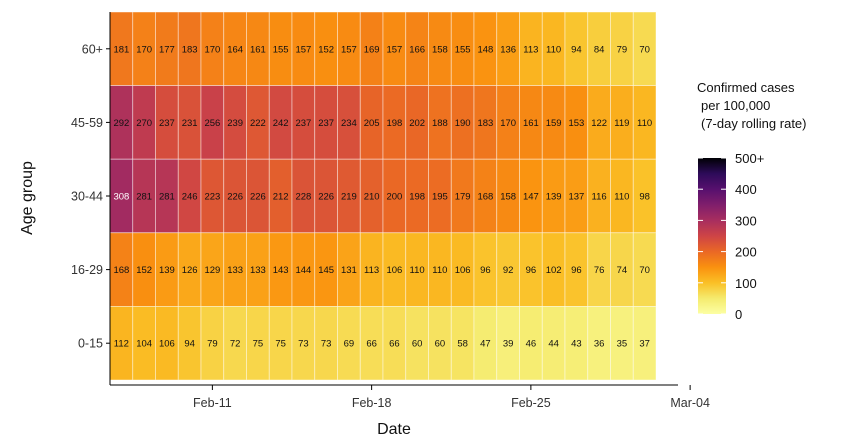 This screenshot has width=848, height=440. I want to click on cell-value-label: 137, so click(576, 197).